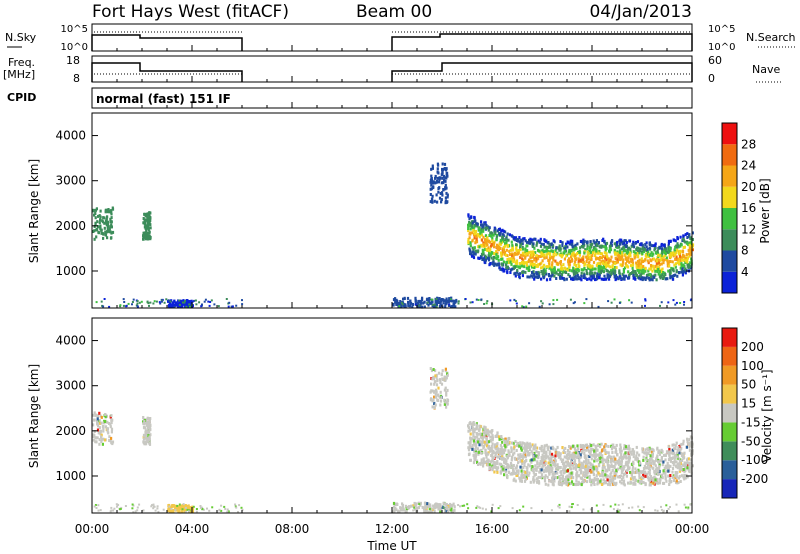 The image size is (800, 554). Describe the element at coordinates (70, 431) in the screenshot. I see `y-tick-label: 2000` at that location.